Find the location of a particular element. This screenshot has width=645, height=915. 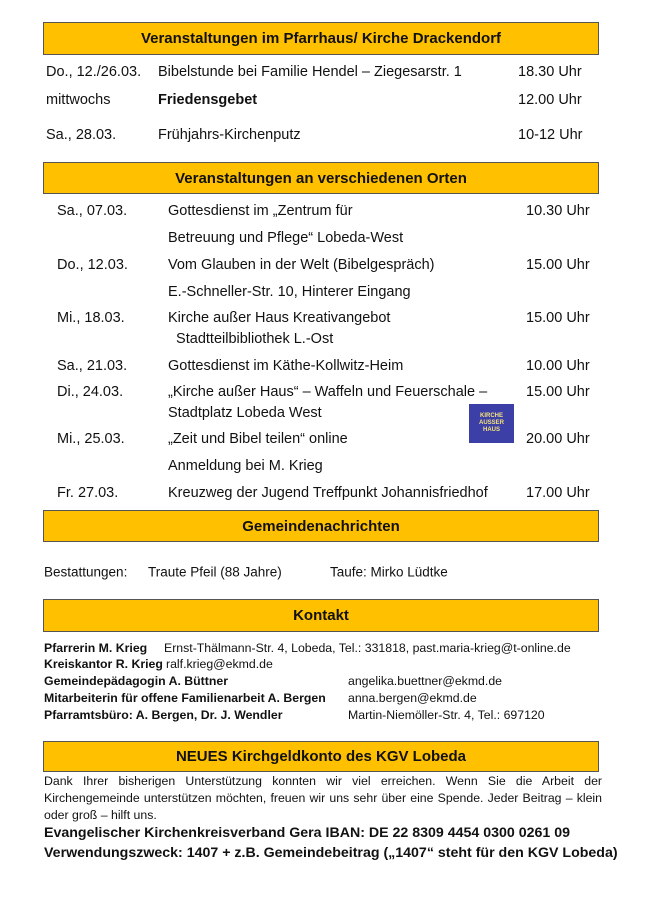

event-time: 18.30 Uhr is located at coordinates (550, 72).